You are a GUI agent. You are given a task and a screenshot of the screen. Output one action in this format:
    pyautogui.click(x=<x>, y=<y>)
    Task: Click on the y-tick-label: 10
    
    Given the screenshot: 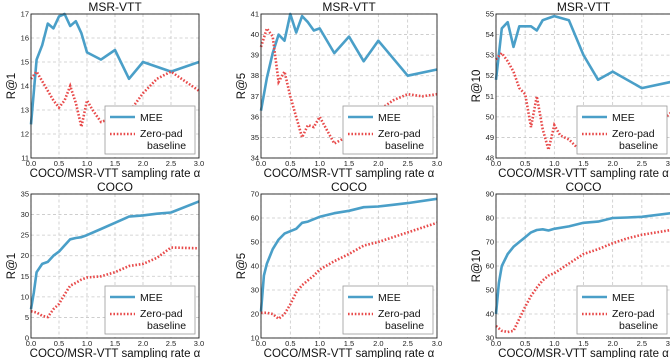 What is the action you would take?
    pyautogui.click(x=255, y=338)
    